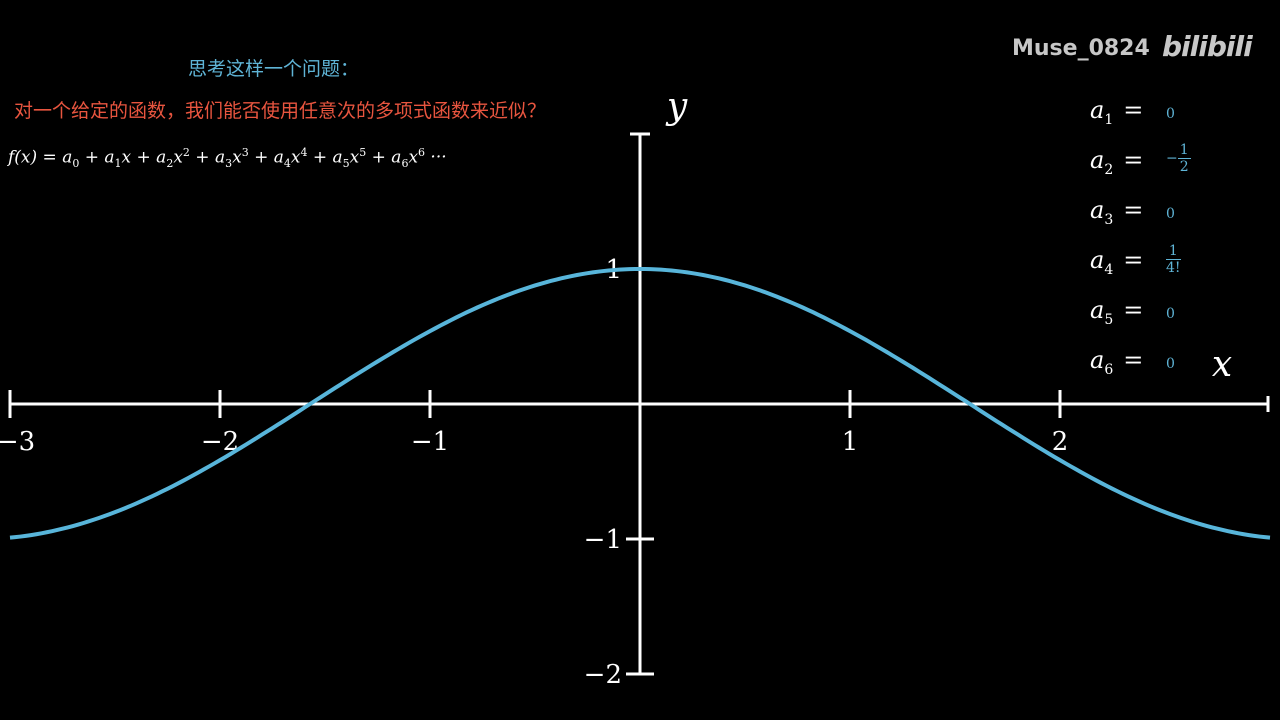  What do you see at coordinates (1117, 212) in the screenshot?
I see `coefficient-a3: a3 =` at bounding box center [1117, 212].